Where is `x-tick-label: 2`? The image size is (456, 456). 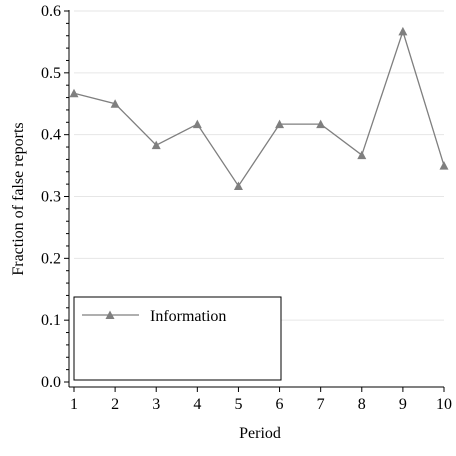
x-tick-label: 2 is located at coordinates (115, 404).